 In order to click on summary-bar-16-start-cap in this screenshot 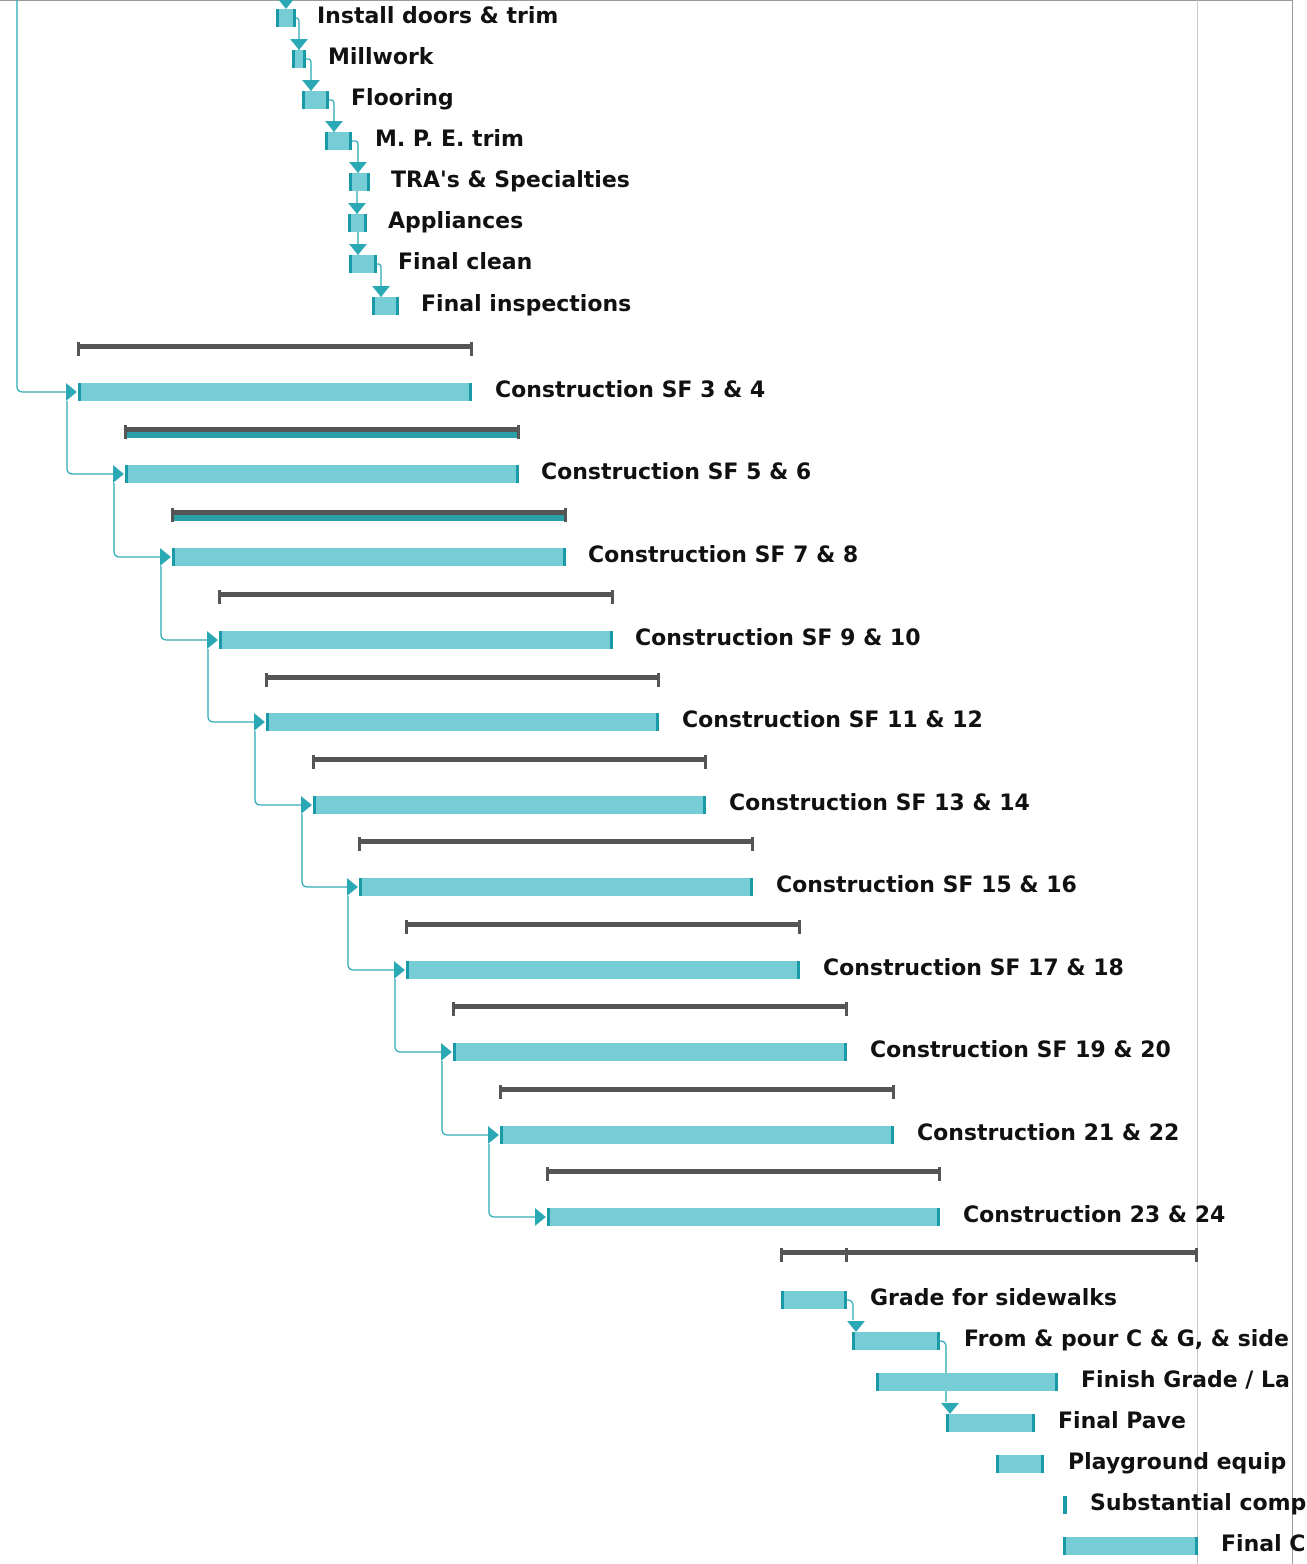, I will do `click(453, 1009)`.